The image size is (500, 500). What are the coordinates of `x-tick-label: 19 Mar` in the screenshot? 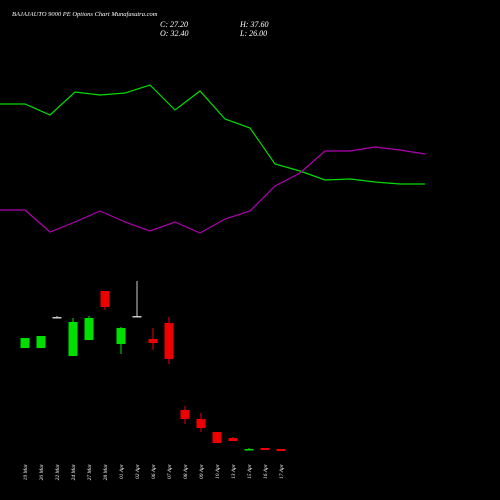 It's located at (26, 471).